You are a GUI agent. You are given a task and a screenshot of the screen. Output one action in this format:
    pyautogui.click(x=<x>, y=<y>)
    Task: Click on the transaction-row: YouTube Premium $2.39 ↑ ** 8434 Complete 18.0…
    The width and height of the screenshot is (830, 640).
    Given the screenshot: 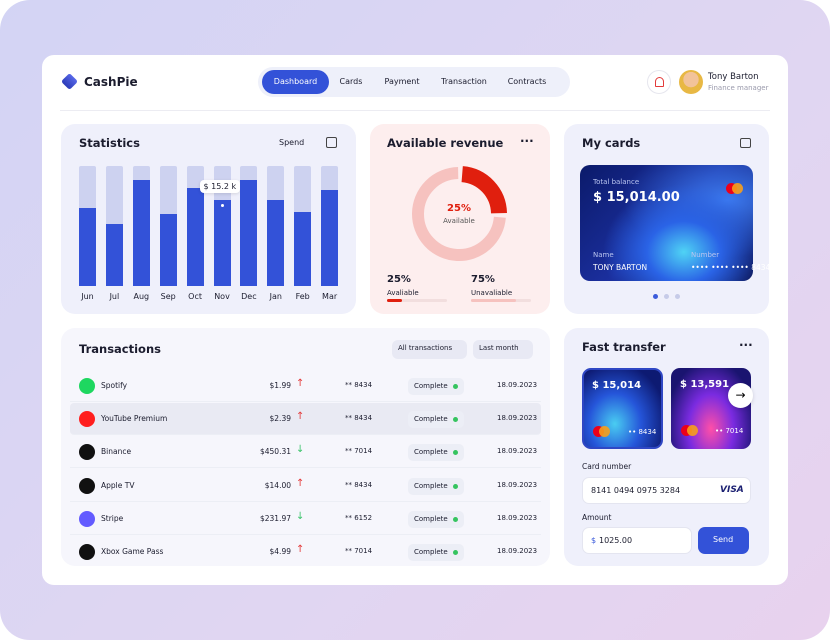 What is the action you would take?
    pyautogui.click(x=305, y=419)
    